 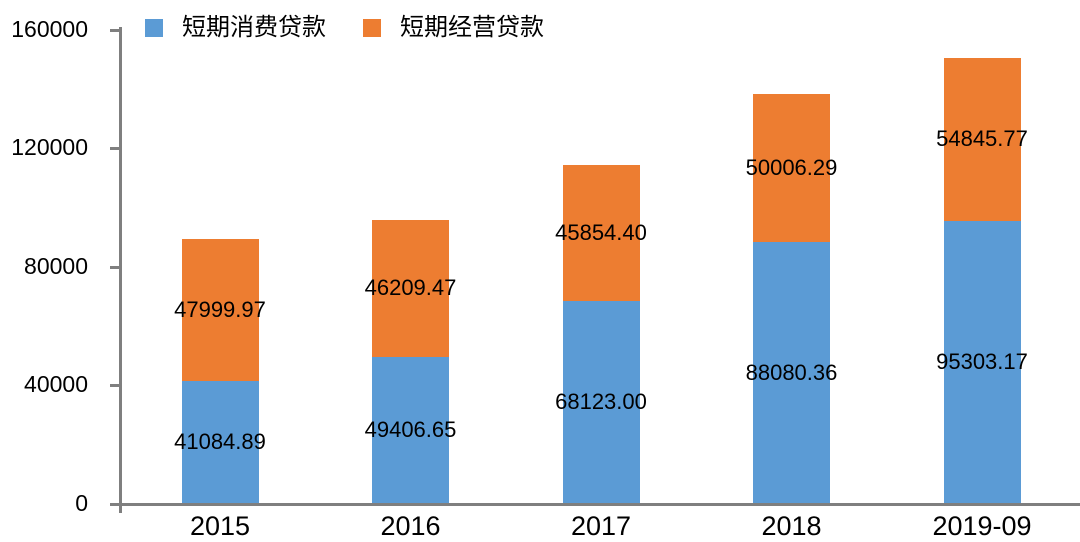 What do you see at coordinates (599, 504) in the screenshot?
I see `x-axis-line` at bounding box center [599, 504].